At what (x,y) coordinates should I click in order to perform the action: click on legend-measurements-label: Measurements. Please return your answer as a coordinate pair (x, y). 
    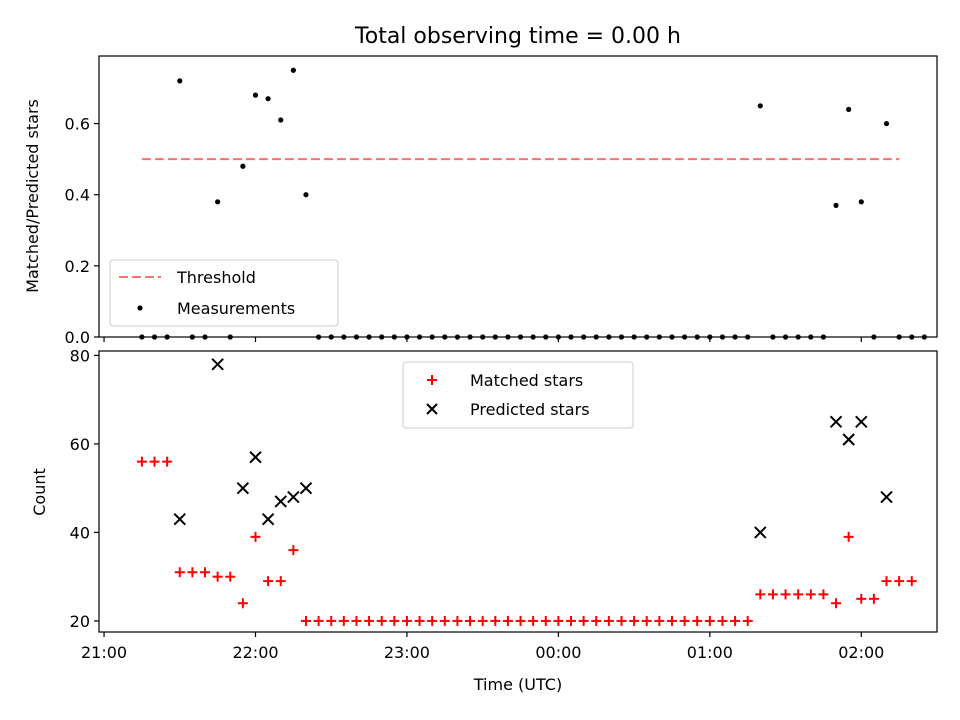
    Looking at the image, I should click on (236, 308).